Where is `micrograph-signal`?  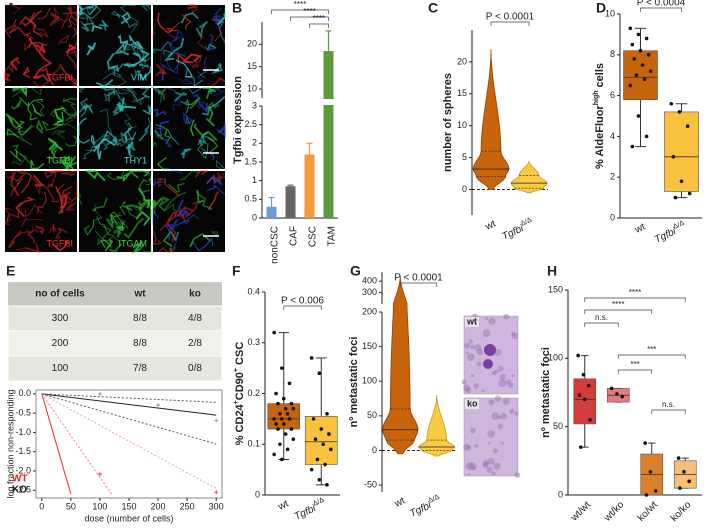
micrograph-signal is located at coordinates (189, 128).